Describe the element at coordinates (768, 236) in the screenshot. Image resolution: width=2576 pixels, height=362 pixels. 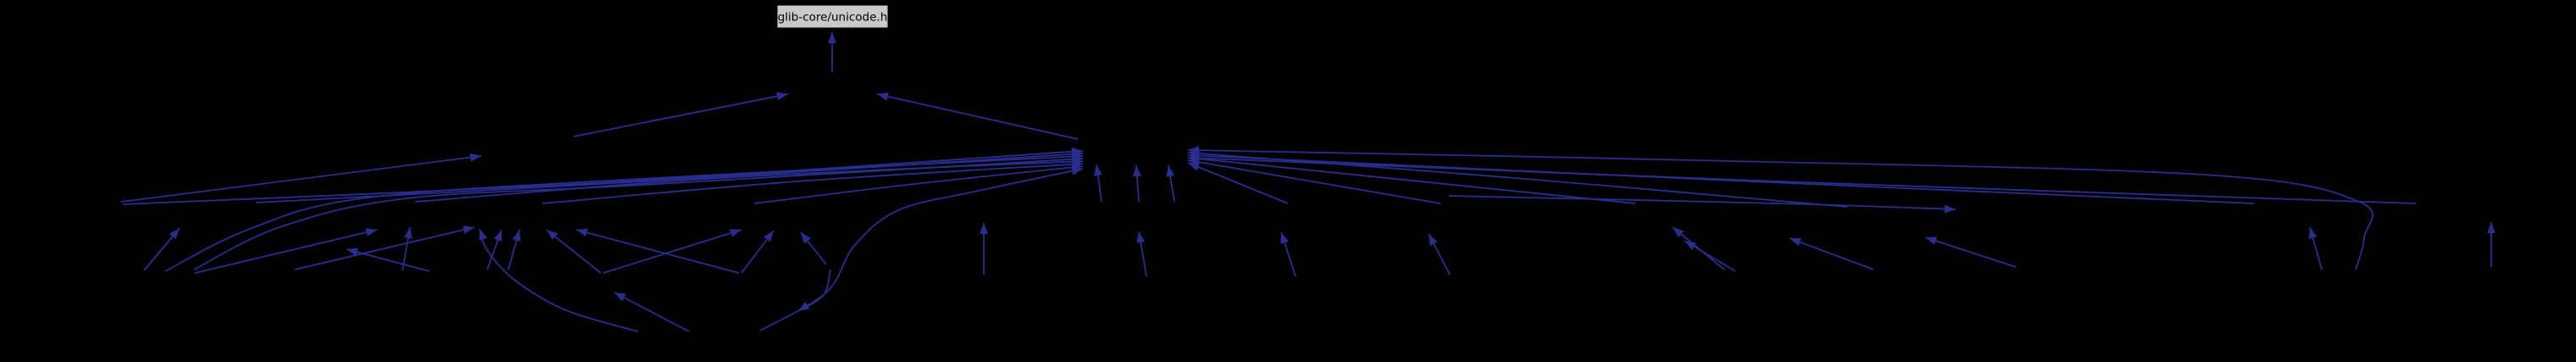
I see `arrowhead-m2-to-p2` at that location.